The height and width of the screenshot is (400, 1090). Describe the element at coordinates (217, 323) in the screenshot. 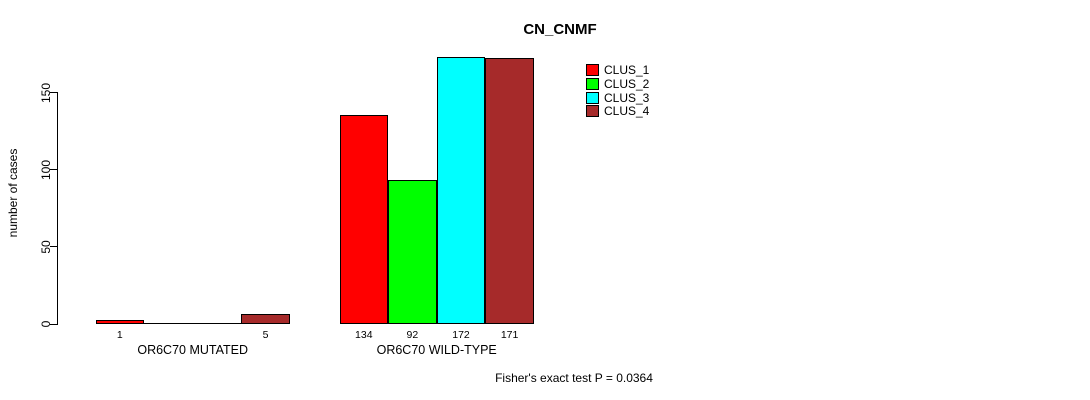

I see `bar-clus-3-or6c70-mutated` at that location.